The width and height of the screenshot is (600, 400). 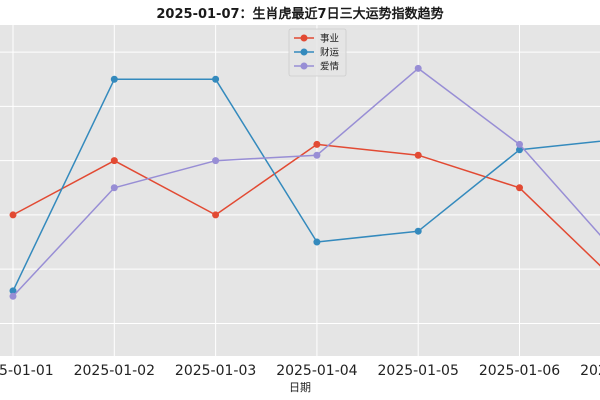 What do you see at coordinates (27, 371) in the screenshot?
I see `x-tick-label: 2025-01-01` at bounding box center [27, 371].